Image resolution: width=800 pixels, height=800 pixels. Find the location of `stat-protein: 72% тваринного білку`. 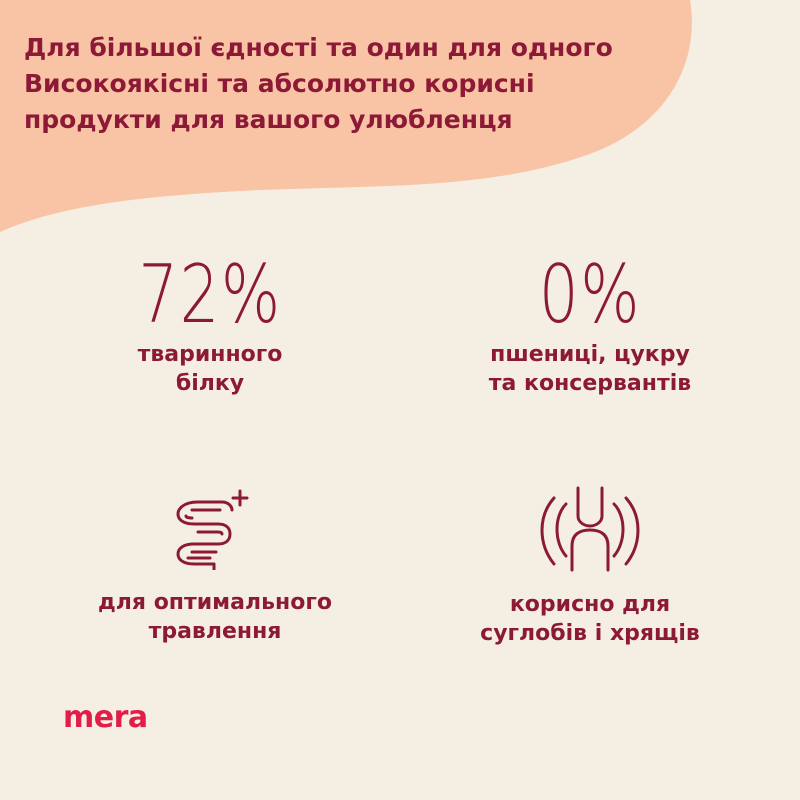

stat-protein: 72% тваринного білку is located at coordinates (210, 324).